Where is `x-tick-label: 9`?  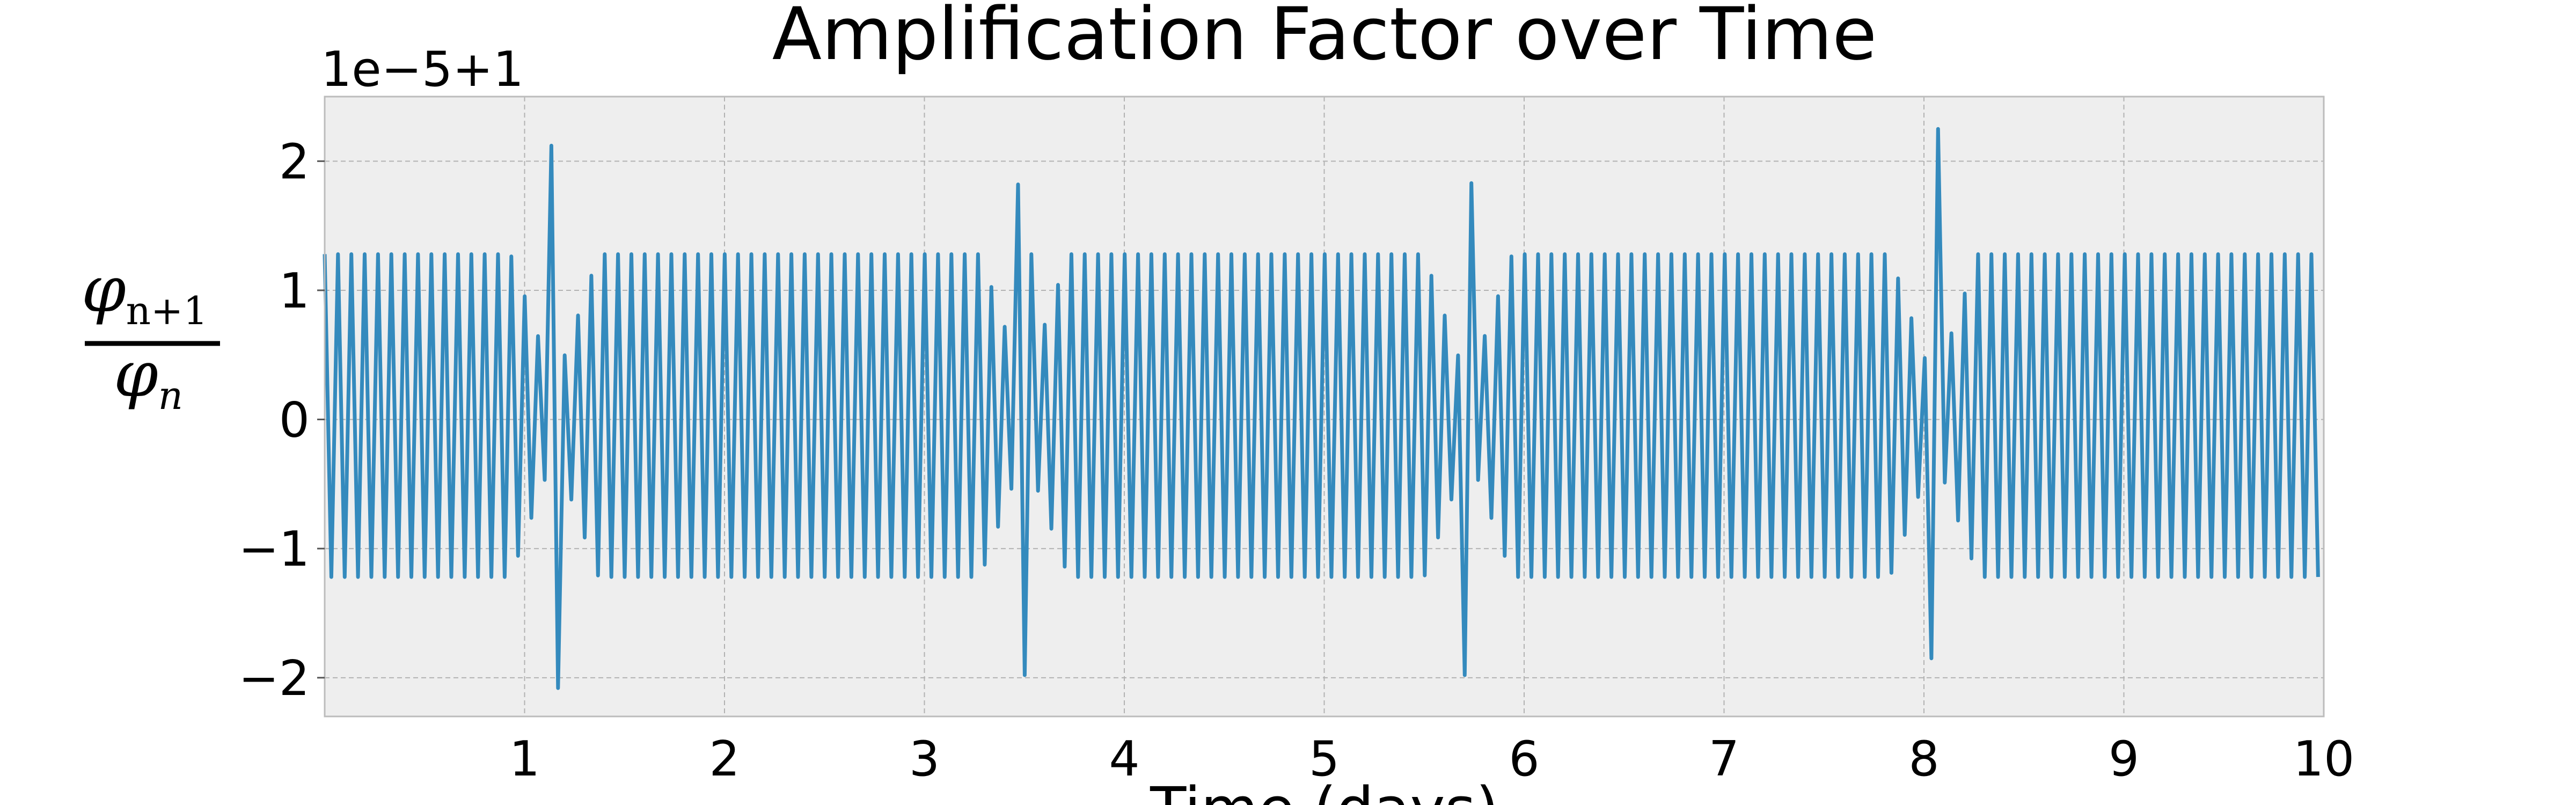
x-tick-label: 9 is located at coordinates (2124, 759).